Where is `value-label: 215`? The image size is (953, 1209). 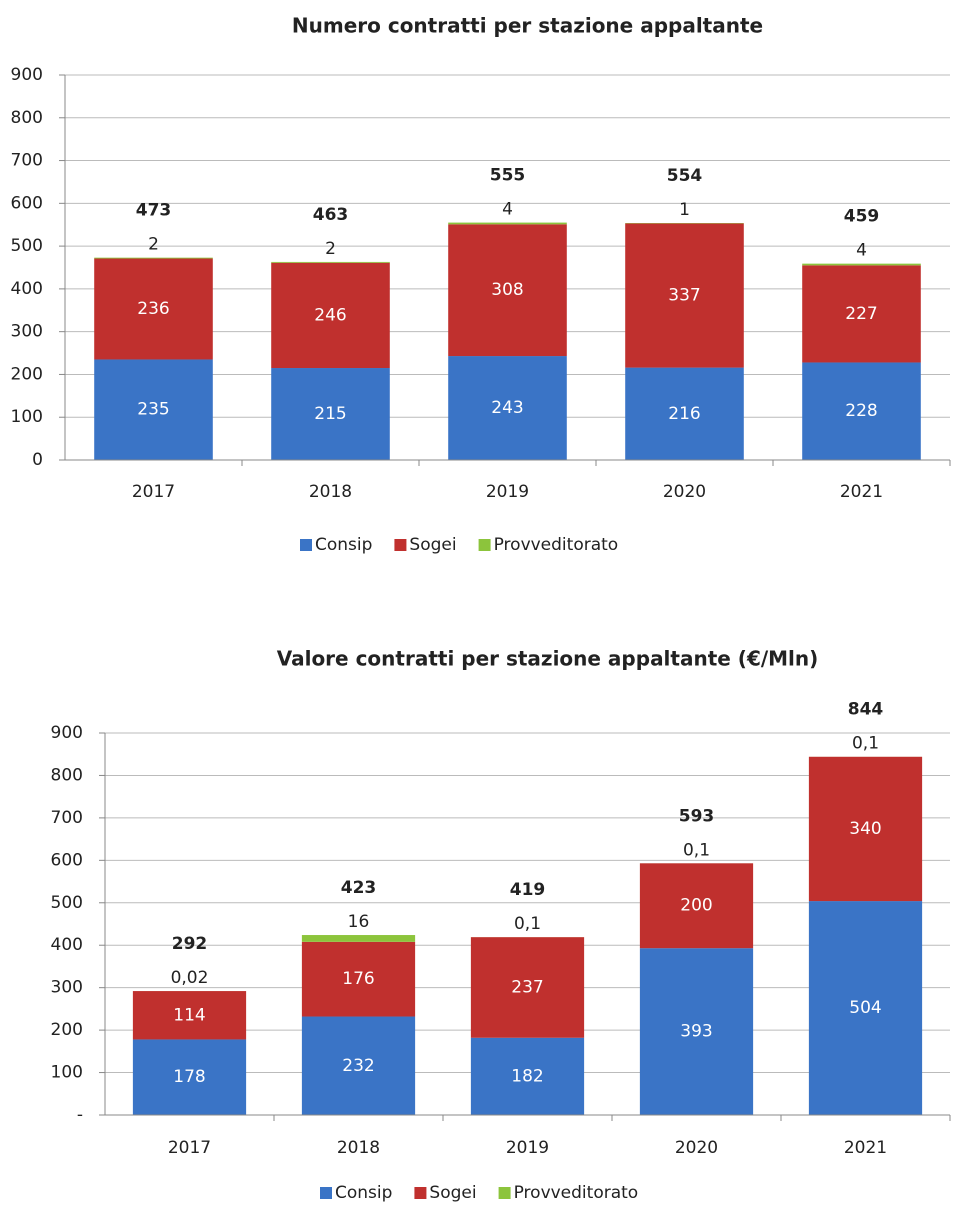 value-label: 215 is located at coordinates (330, 414).